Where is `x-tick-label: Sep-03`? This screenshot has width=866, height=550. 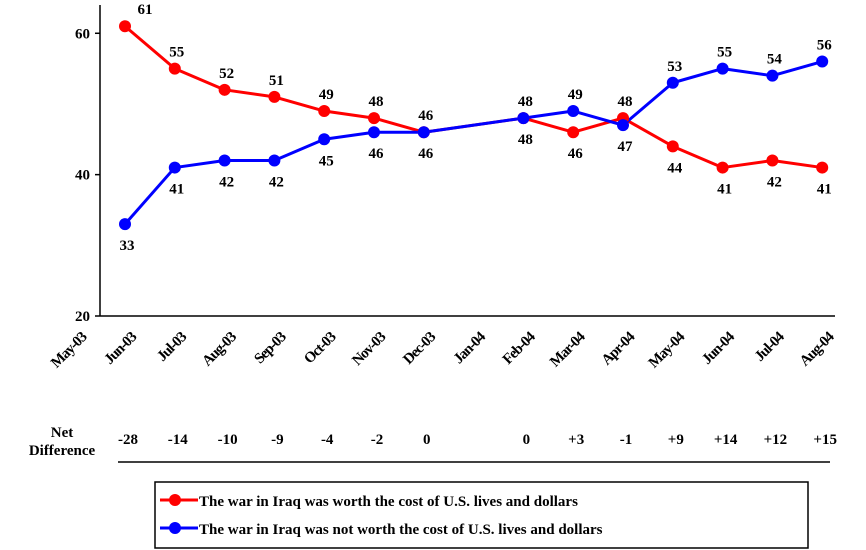
x-tick-label: Sep-03 is located at coordinates (271, 348).